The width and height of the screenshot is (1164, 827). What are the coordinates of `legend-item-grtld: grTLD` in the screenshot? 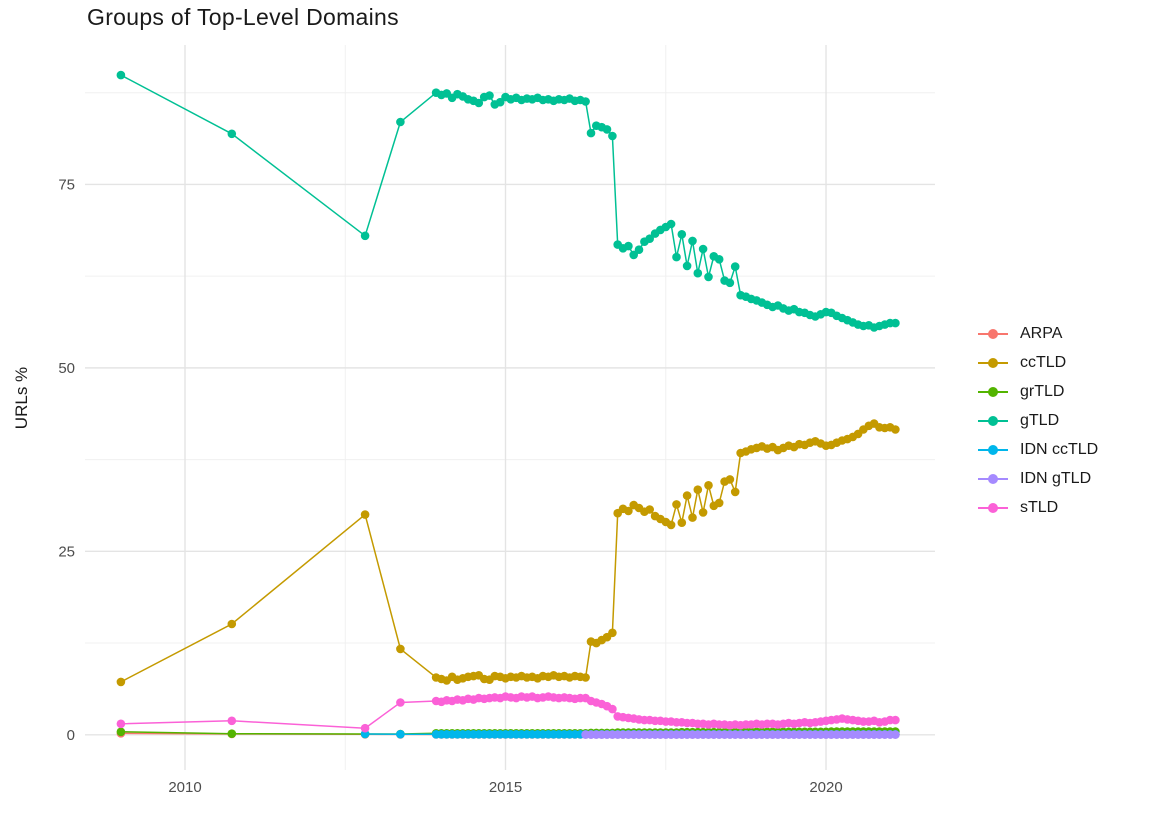 It's located at (1038, 391).